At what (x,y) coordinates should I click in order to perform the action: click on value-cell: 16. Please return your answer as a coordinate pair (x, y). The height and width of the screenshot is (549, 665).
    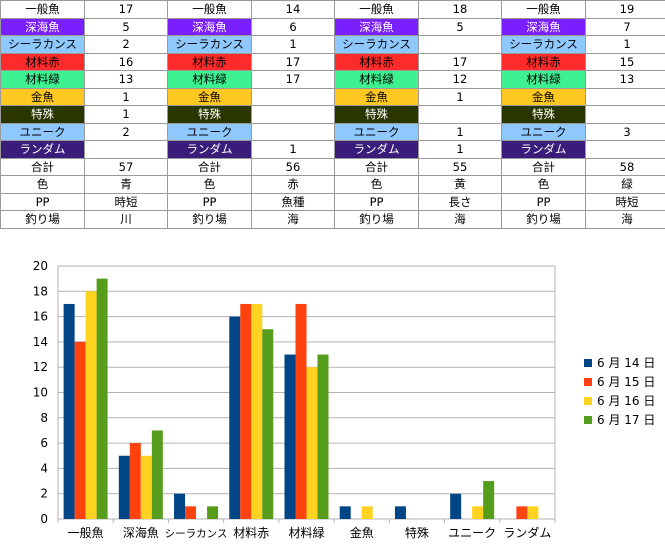
    Looking at the image, I should click on (126, 61).